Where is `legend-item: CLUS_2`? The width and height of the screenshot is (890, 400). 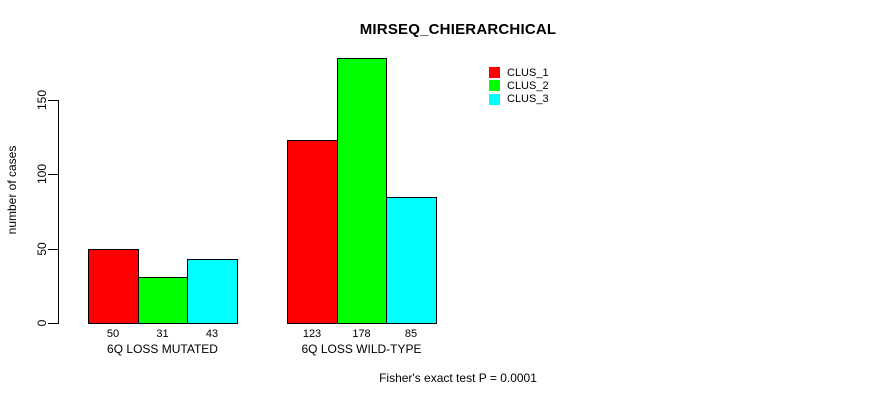
legend-item: CLUS_2 is located at coordinates (519, 85).